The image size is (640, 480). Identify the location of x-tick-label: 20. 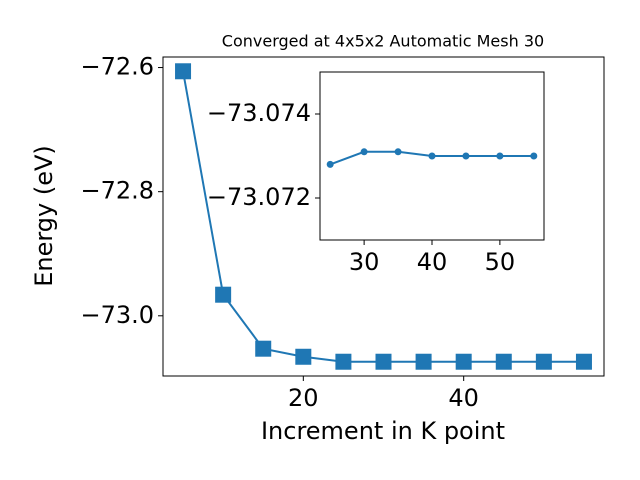
(303, 398).